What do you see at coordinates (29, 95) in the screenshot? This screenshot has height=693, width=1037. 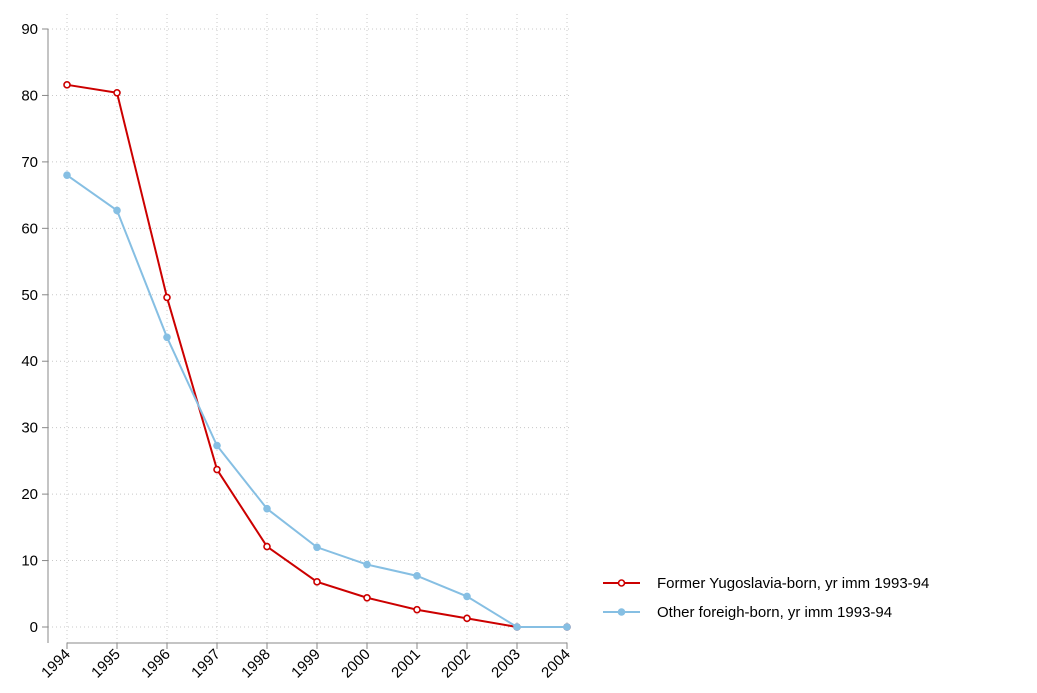 I see `y-tick-label: 80` at bounding box center [29, 95].